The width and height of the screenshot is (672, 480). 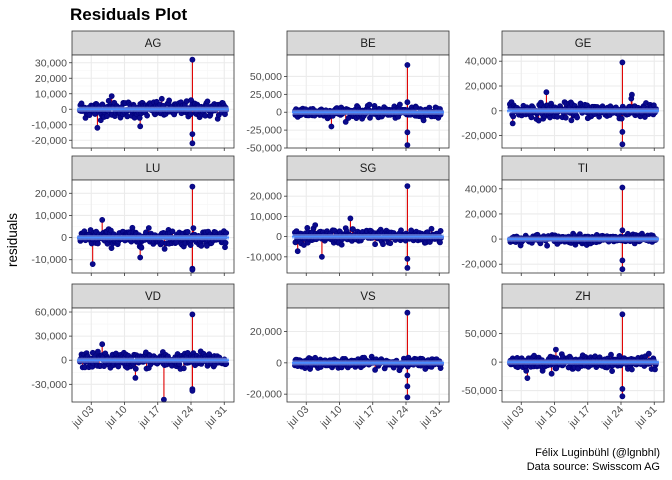 I want to click on y-tick-label: 60,000, so click(x=51, y=313).